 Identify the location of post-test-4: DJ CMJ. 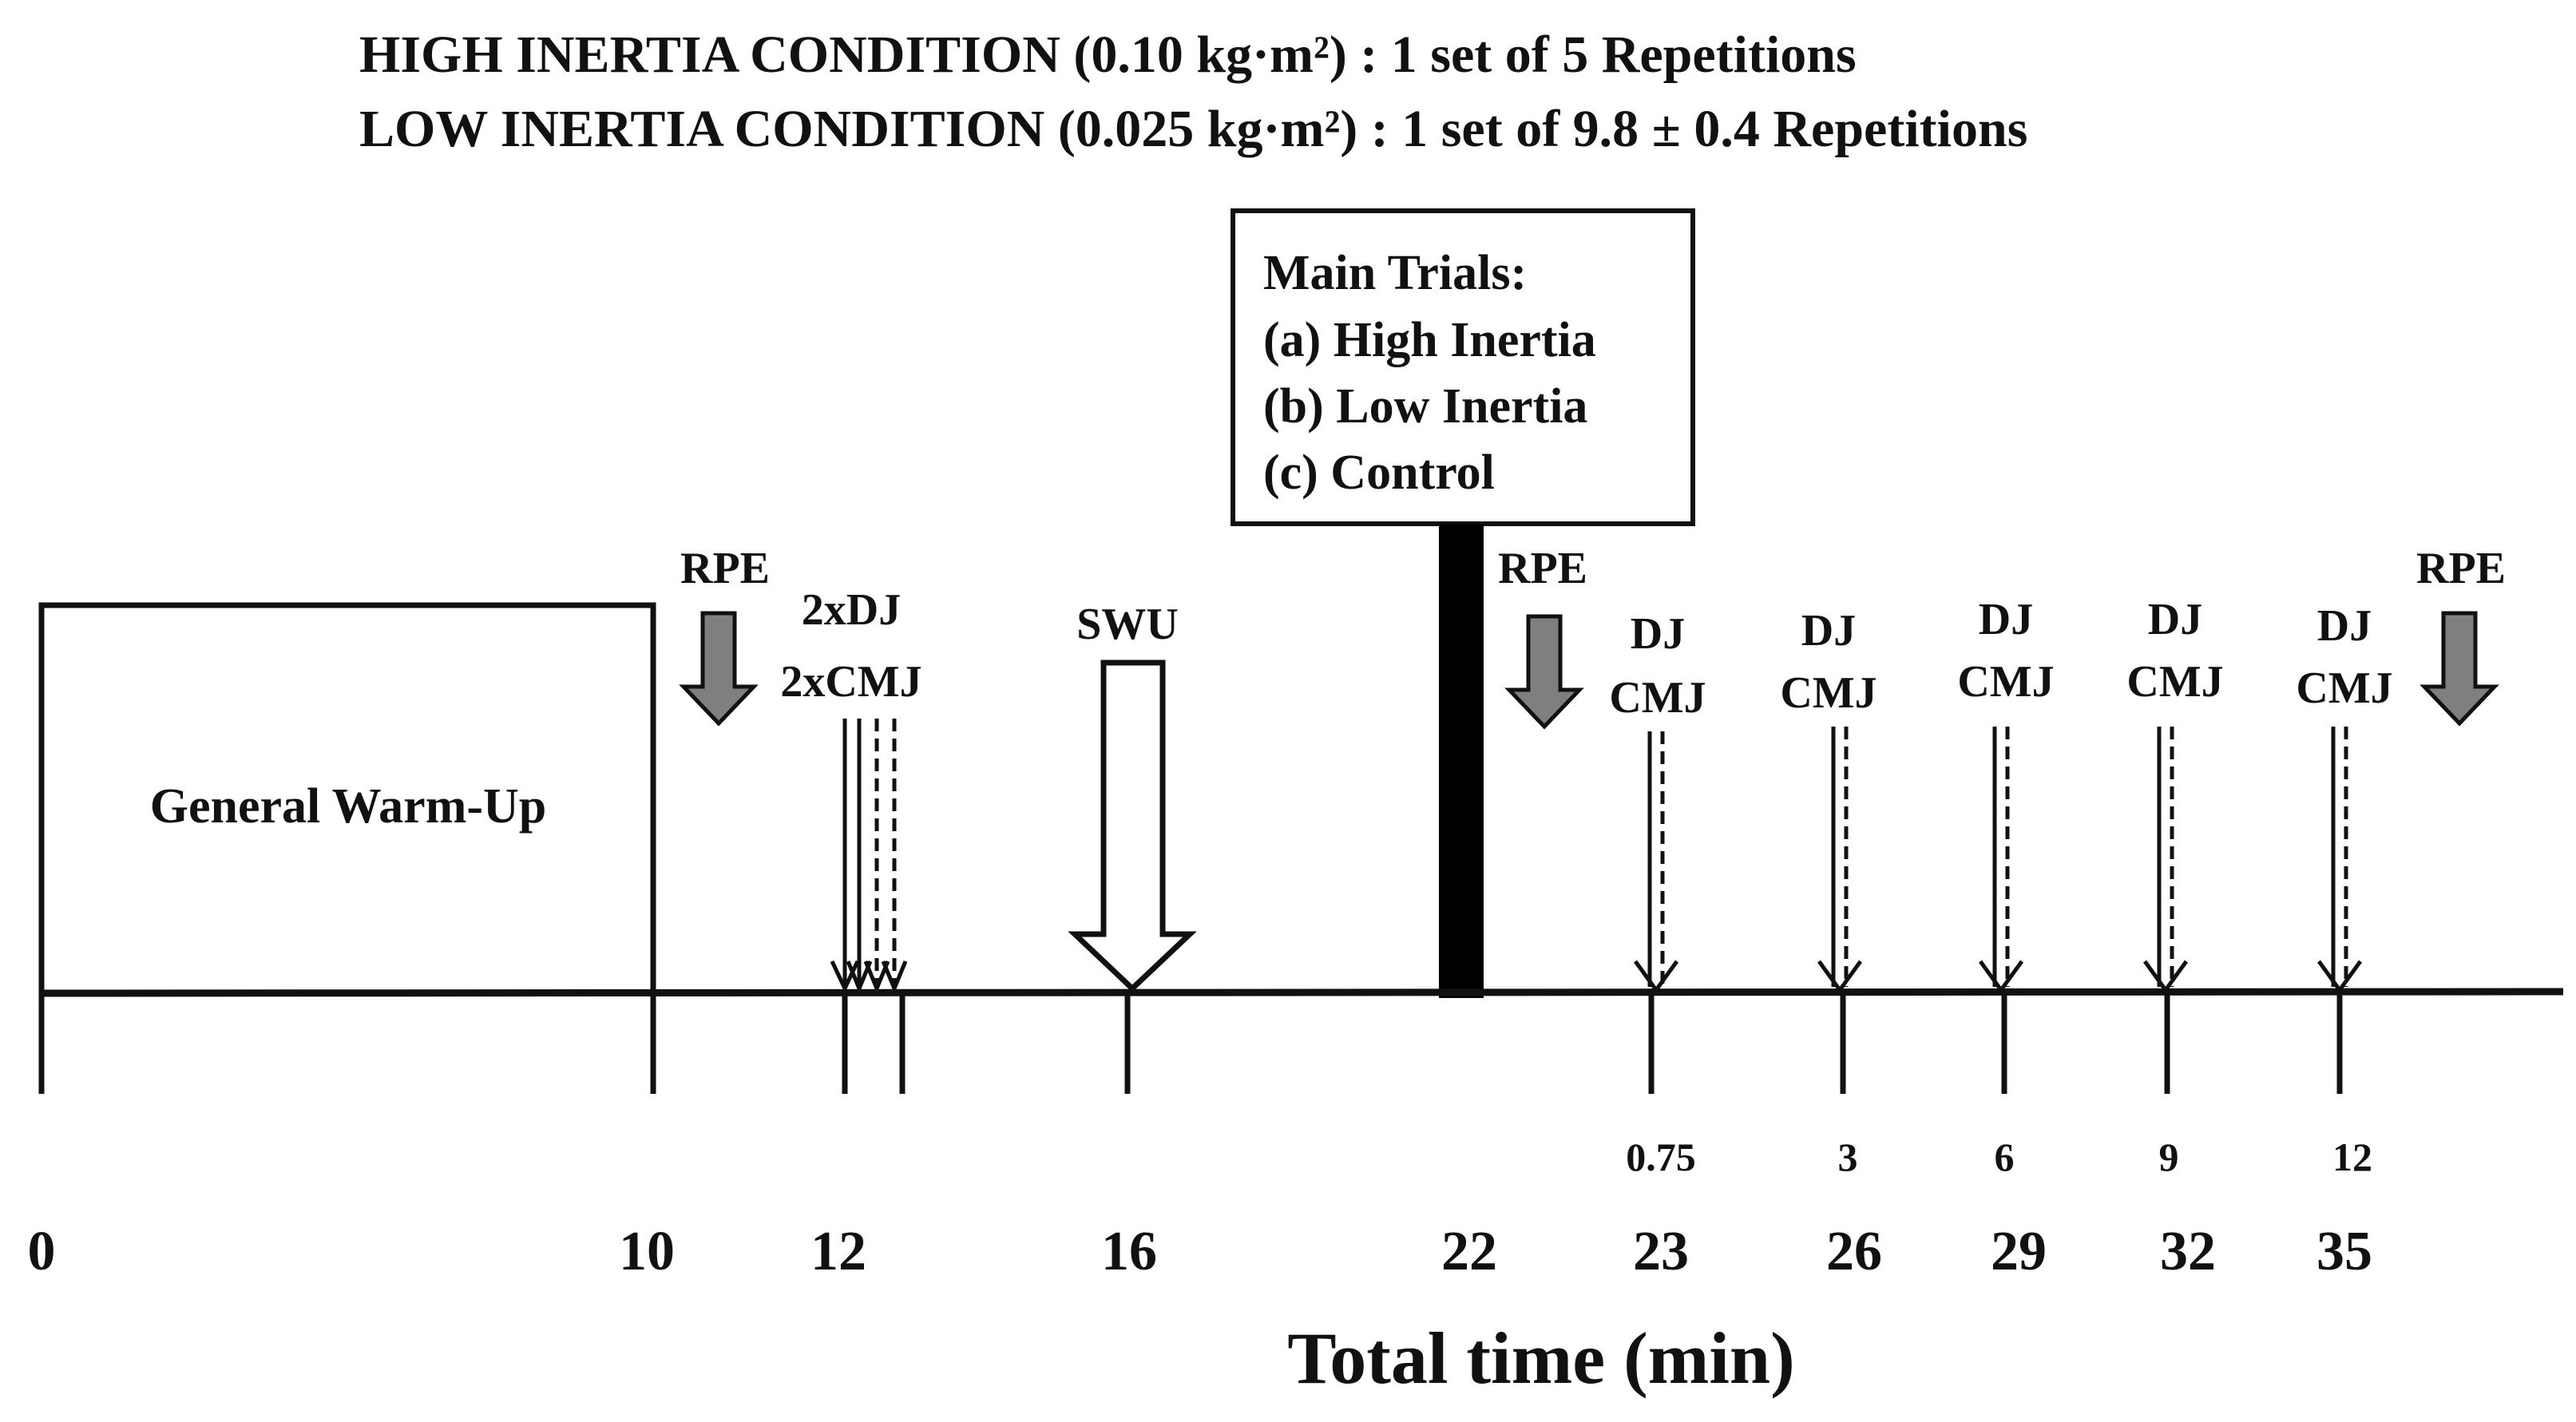
(2344, 797).